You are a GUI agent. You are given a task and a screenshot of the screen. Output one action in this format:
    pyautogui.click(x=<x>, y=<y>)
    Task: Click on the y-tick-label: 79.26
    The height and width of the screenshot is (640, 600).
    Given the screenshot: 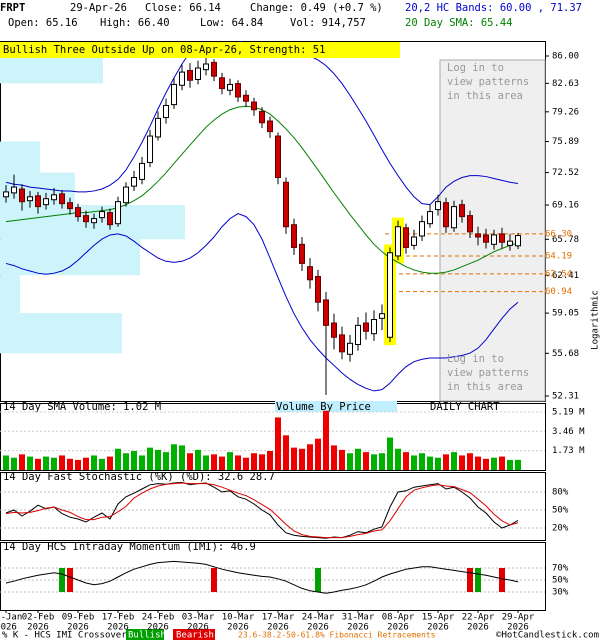 What is the action you would take?
    pyautogui.click(x=565, y=112)
    